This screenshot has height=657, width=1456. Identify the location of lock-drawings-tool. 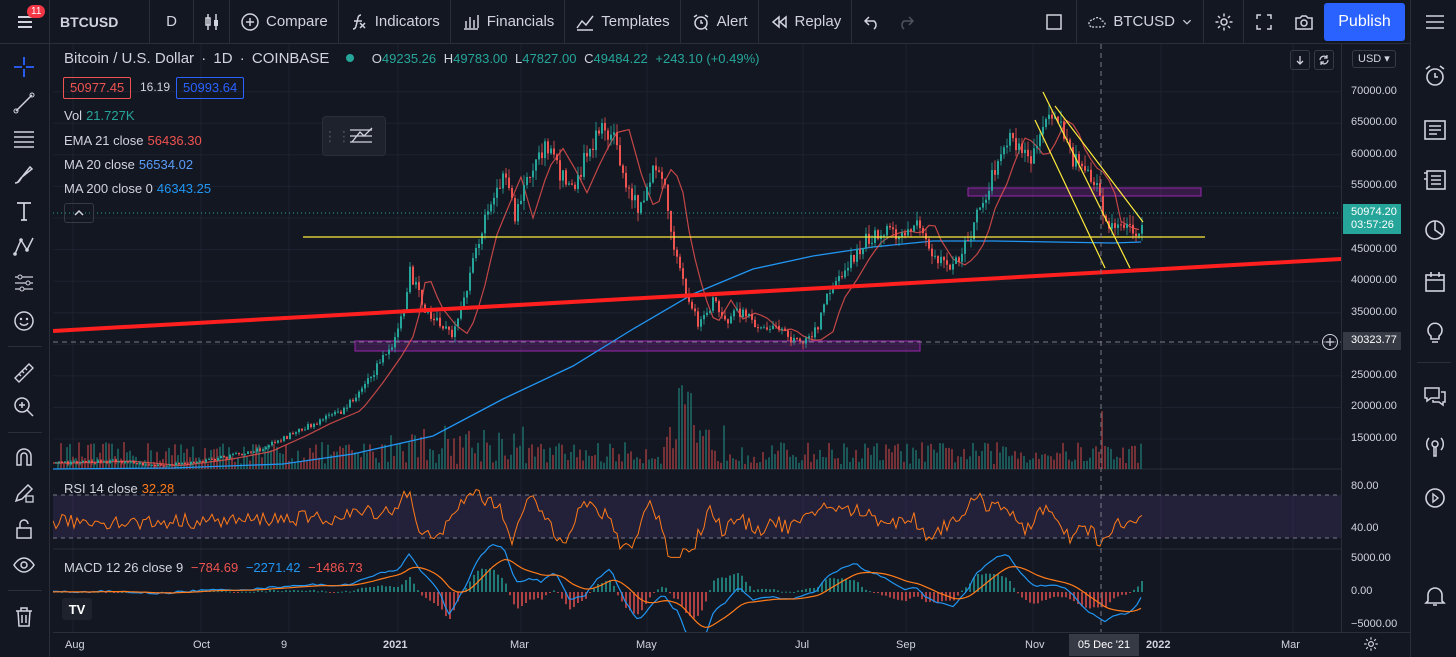
(24, 529).